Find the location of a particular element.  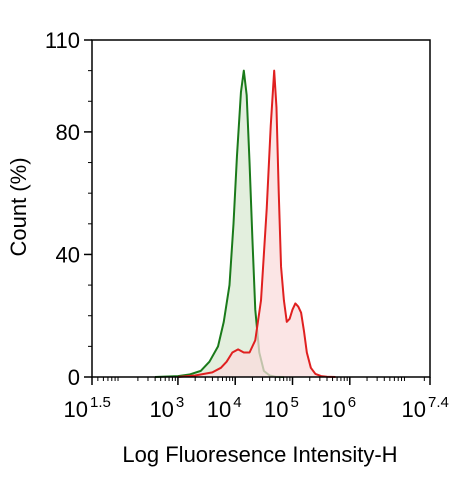

y-tick-label: 80 is located at coordinates (68, 132).